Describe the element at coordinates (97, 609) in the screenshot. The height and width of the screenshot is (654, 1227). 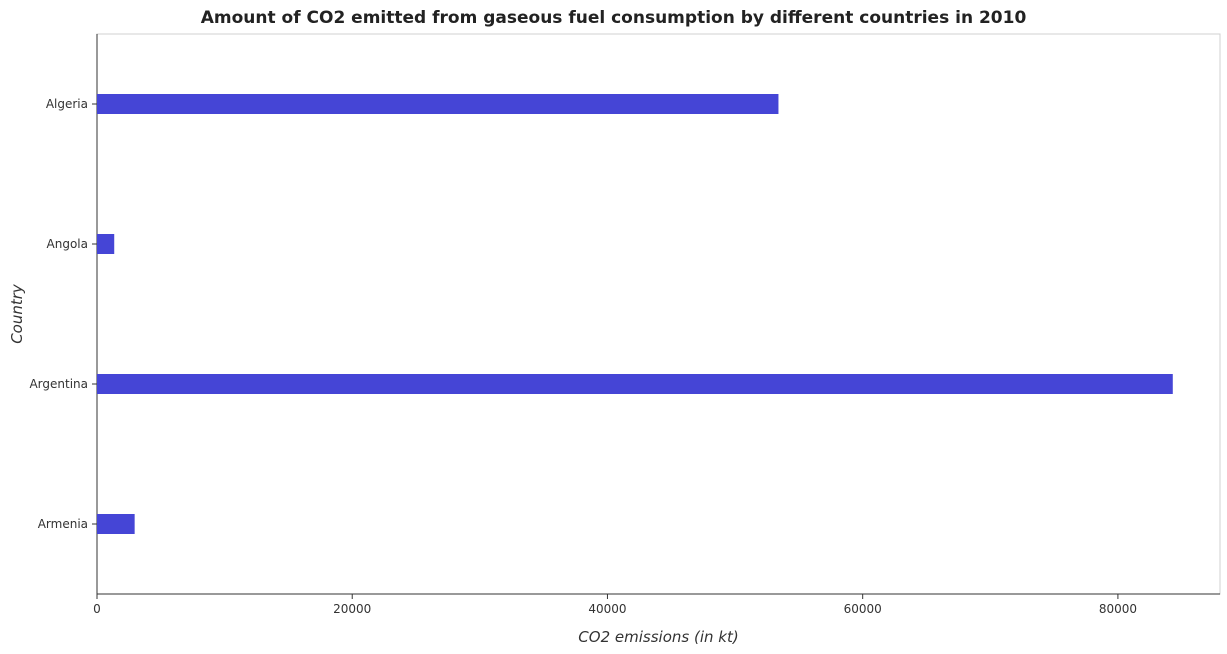
I see `x-tick-label: 0` at that location.